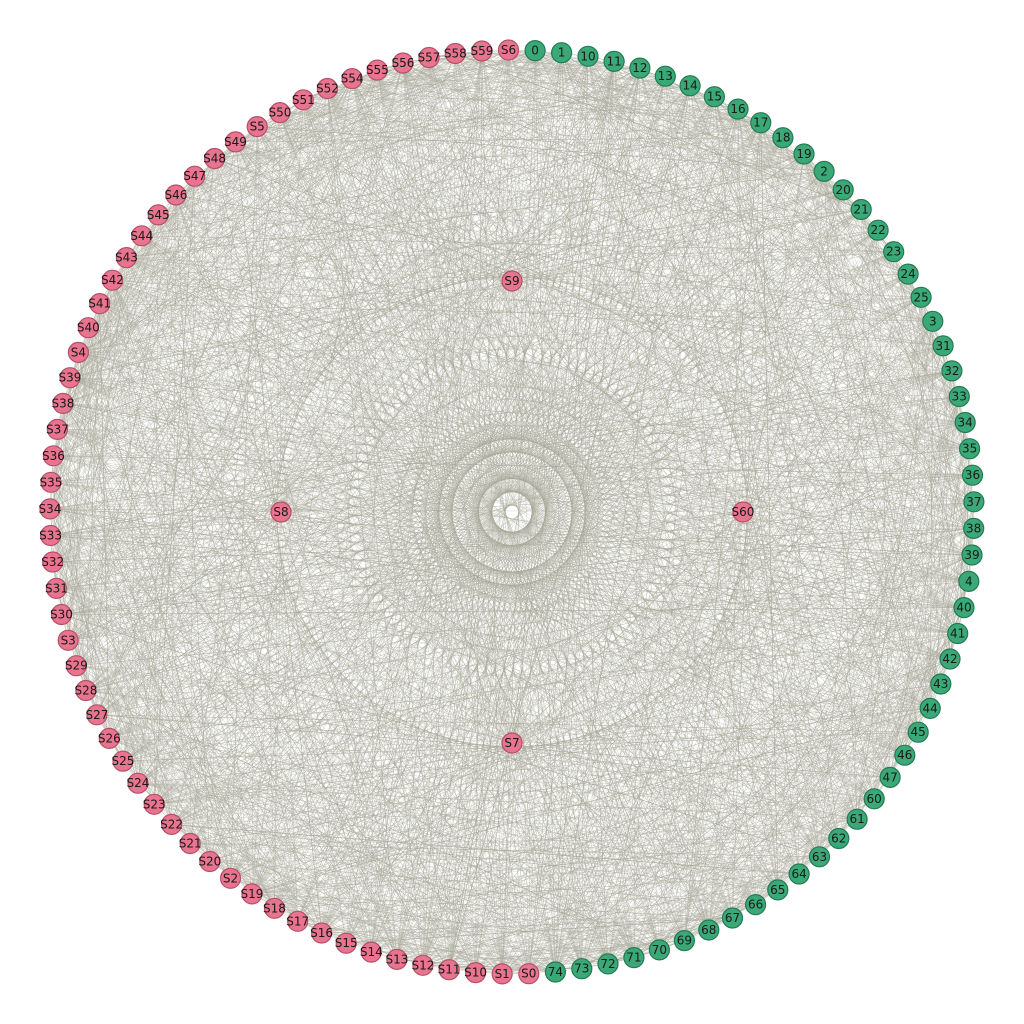 The height and width of the screenshot is (1024, 1024). What do you see at coordinates (824, 171) in the screenshot?
I see `graph-node: 2` at bounding box center [824, 171].